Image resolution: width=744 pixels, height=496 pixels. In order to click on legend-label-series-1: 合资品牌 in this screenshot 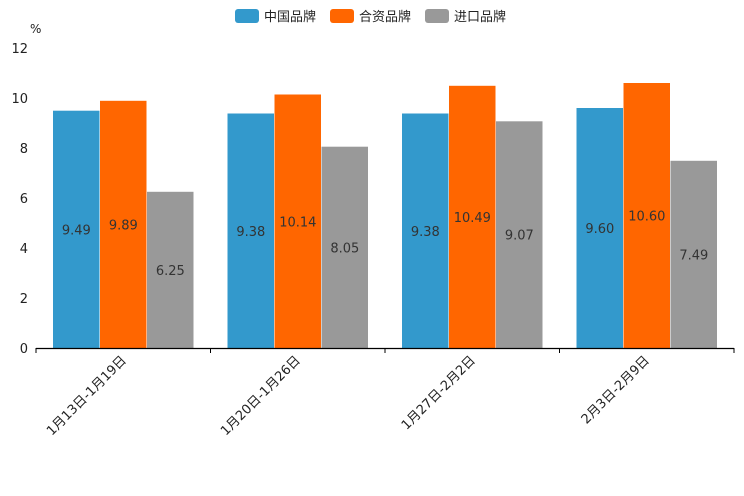, I will do `click(385, 17)`.